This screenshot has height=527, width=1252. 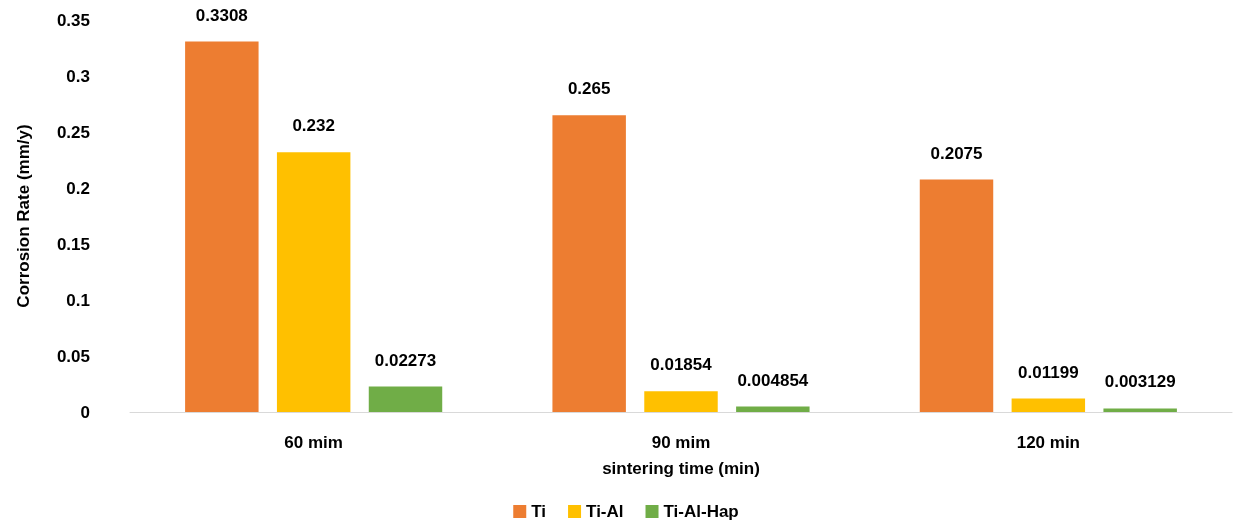 I want to click on data-label: 0.01854, so click(x=681, y=365).